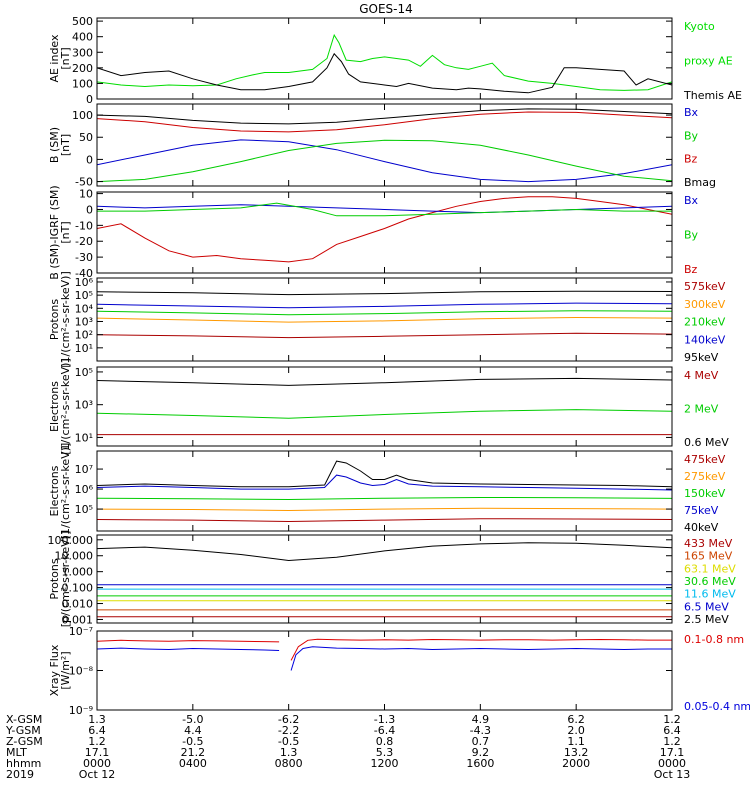  What do you see at coordinates (192, 719) in the screenshot?
I see `axis-cell-1-0: -5.0` at bounding box center [192, 719].